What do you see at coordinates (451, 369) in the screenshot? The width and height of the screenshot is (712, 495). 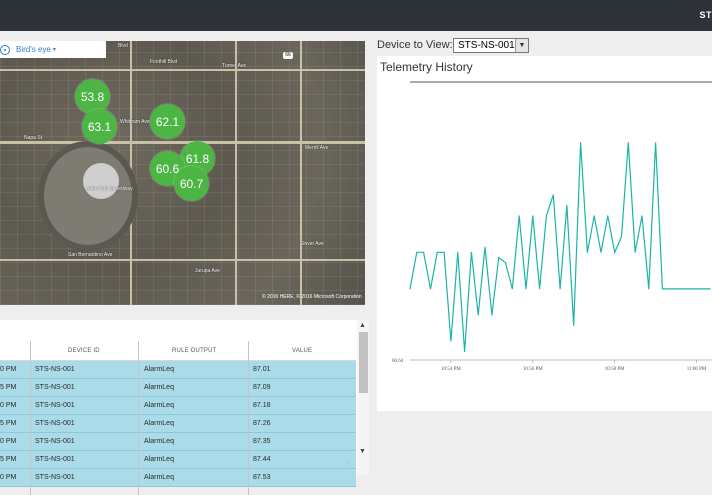 I see `x-tick-label: 10:54 PM` at bounding box center [451, 369].